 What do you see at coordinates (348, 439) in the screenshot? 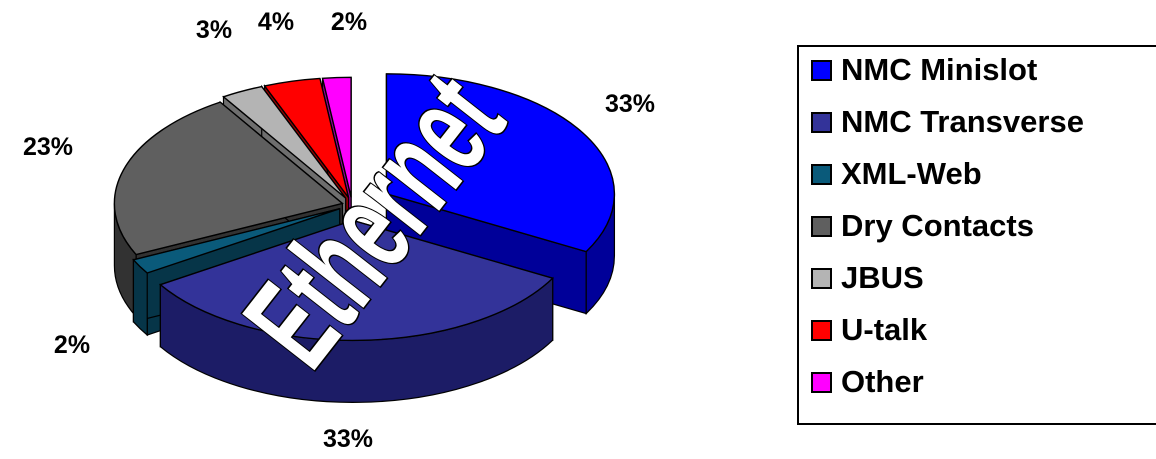
I see `value-label-nmc-transverse: 33%` at bounding box center [348, 439].